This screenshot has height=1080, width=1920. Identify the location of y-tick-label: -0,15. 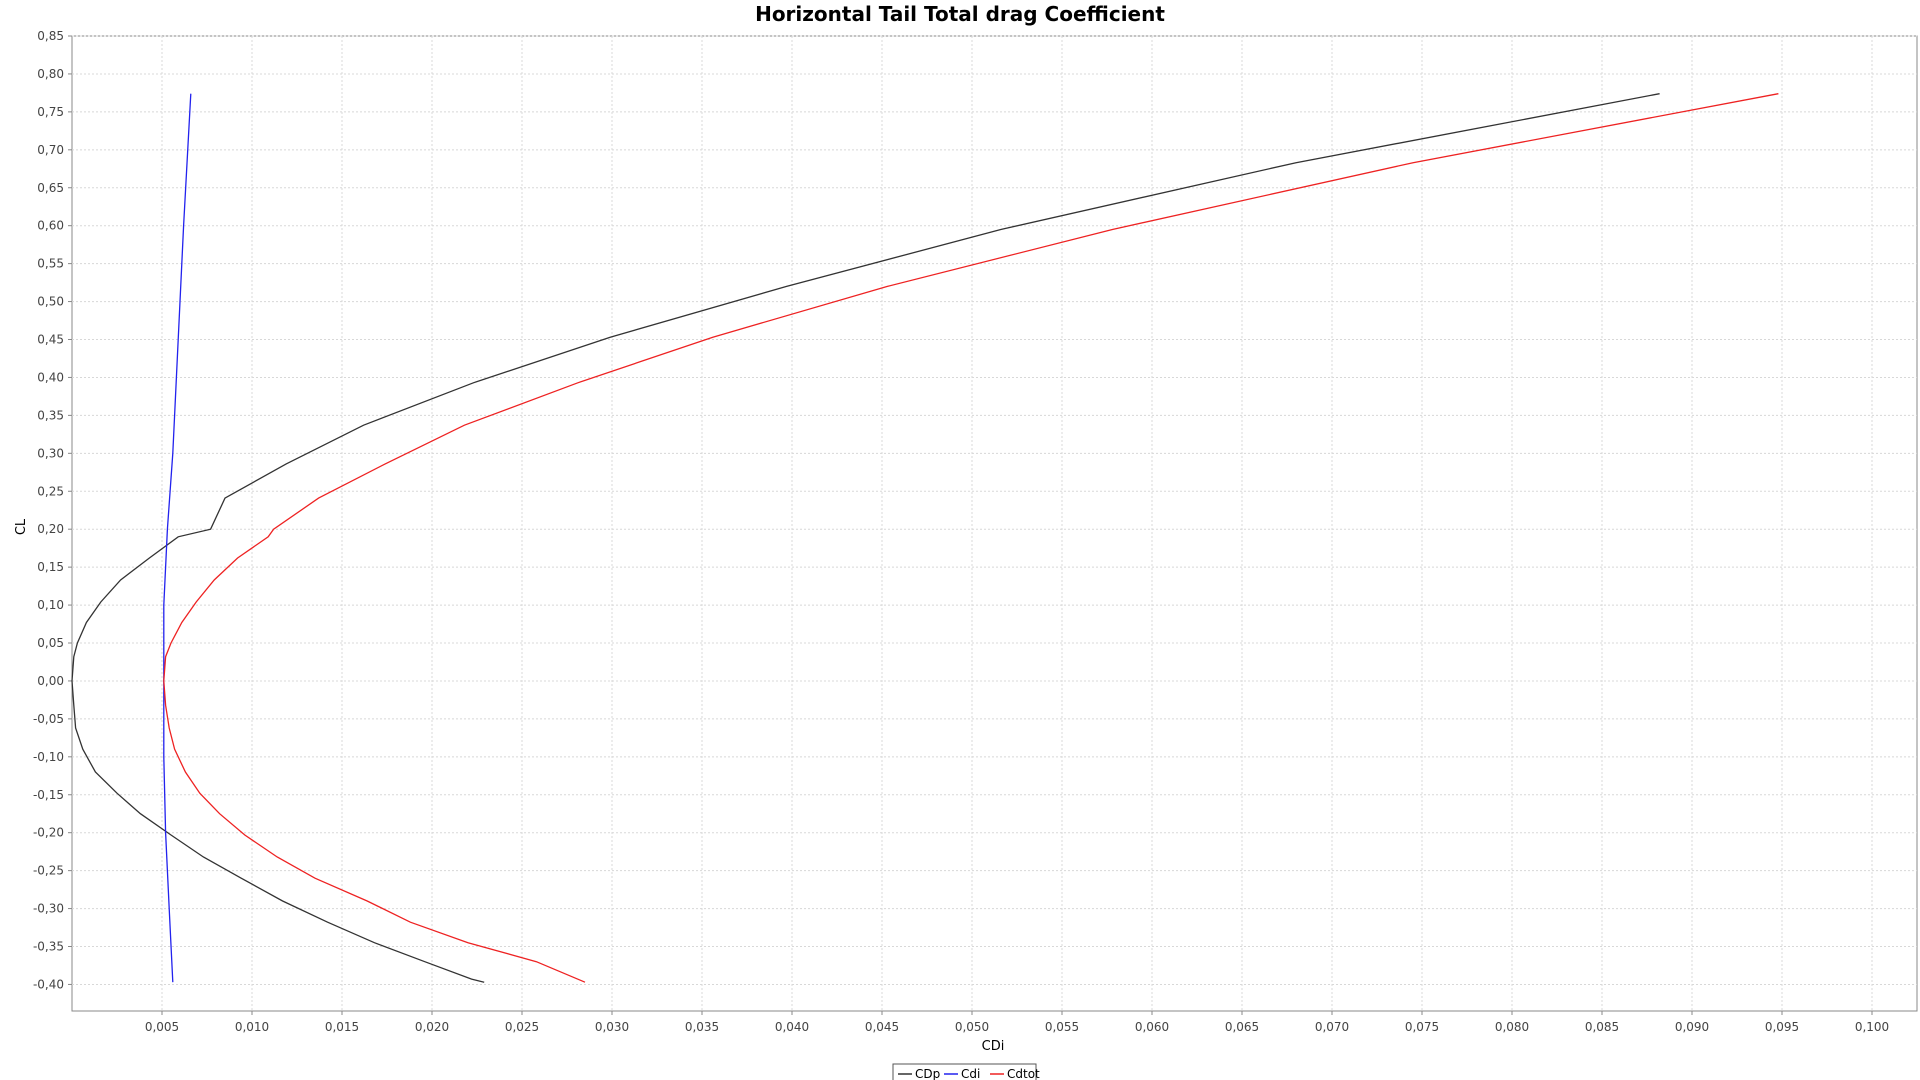
(48, 795).